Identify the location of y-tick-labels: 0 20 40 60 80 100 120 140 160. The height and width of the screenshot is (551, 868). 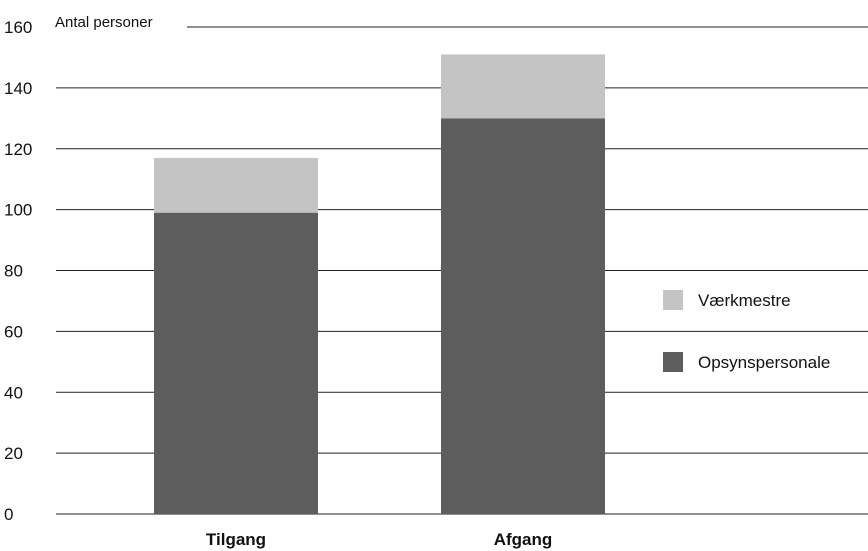
(18, 271).